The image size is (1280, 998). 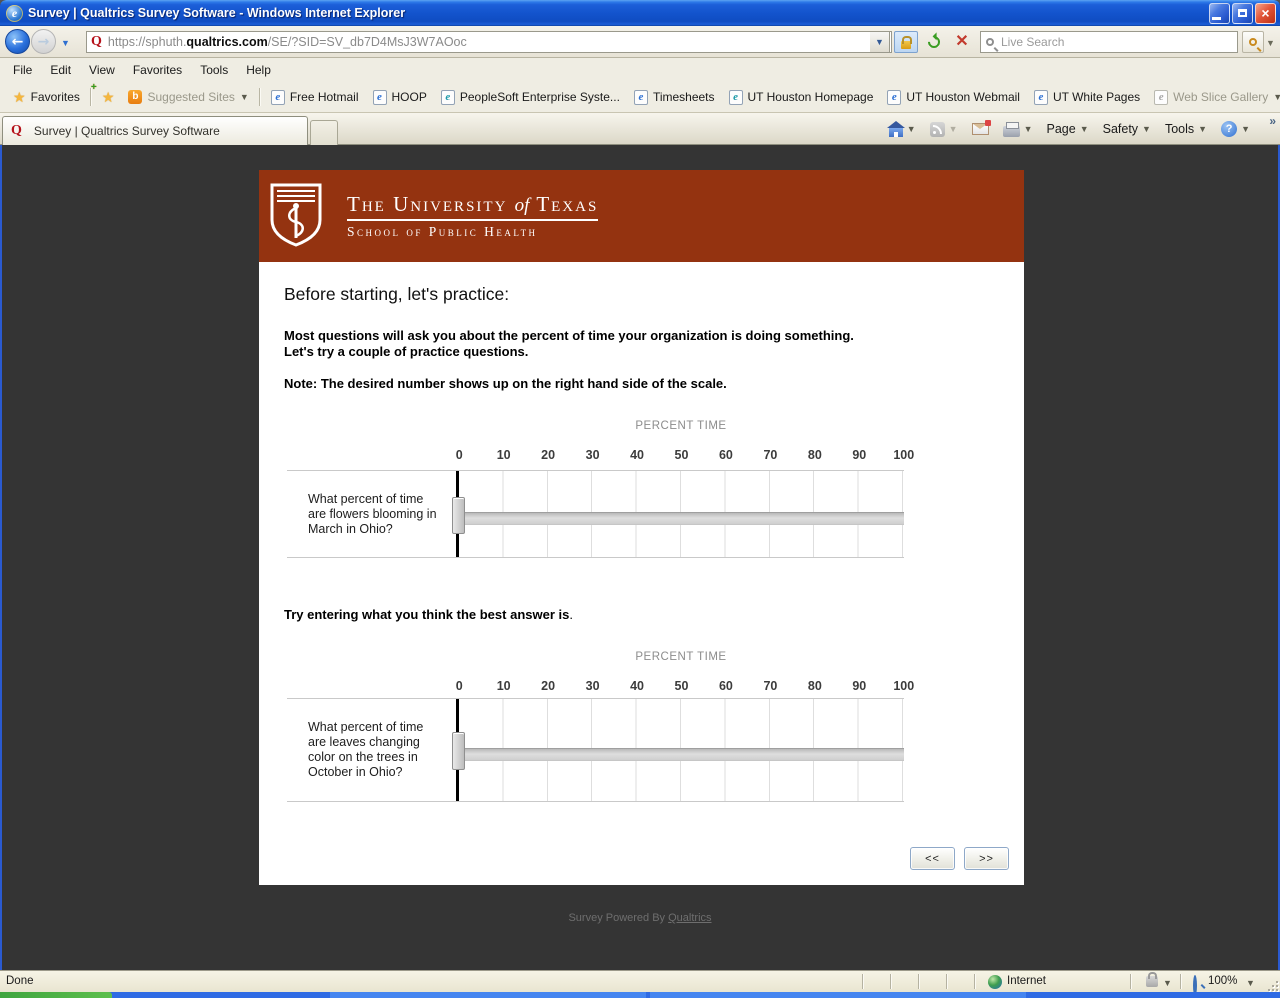 What do you see at coordinates (155, 130) in the screenshot?
I see `tab-survey: Q Survey | Qualtrics Survey Software` at bounding box center [155, 130].